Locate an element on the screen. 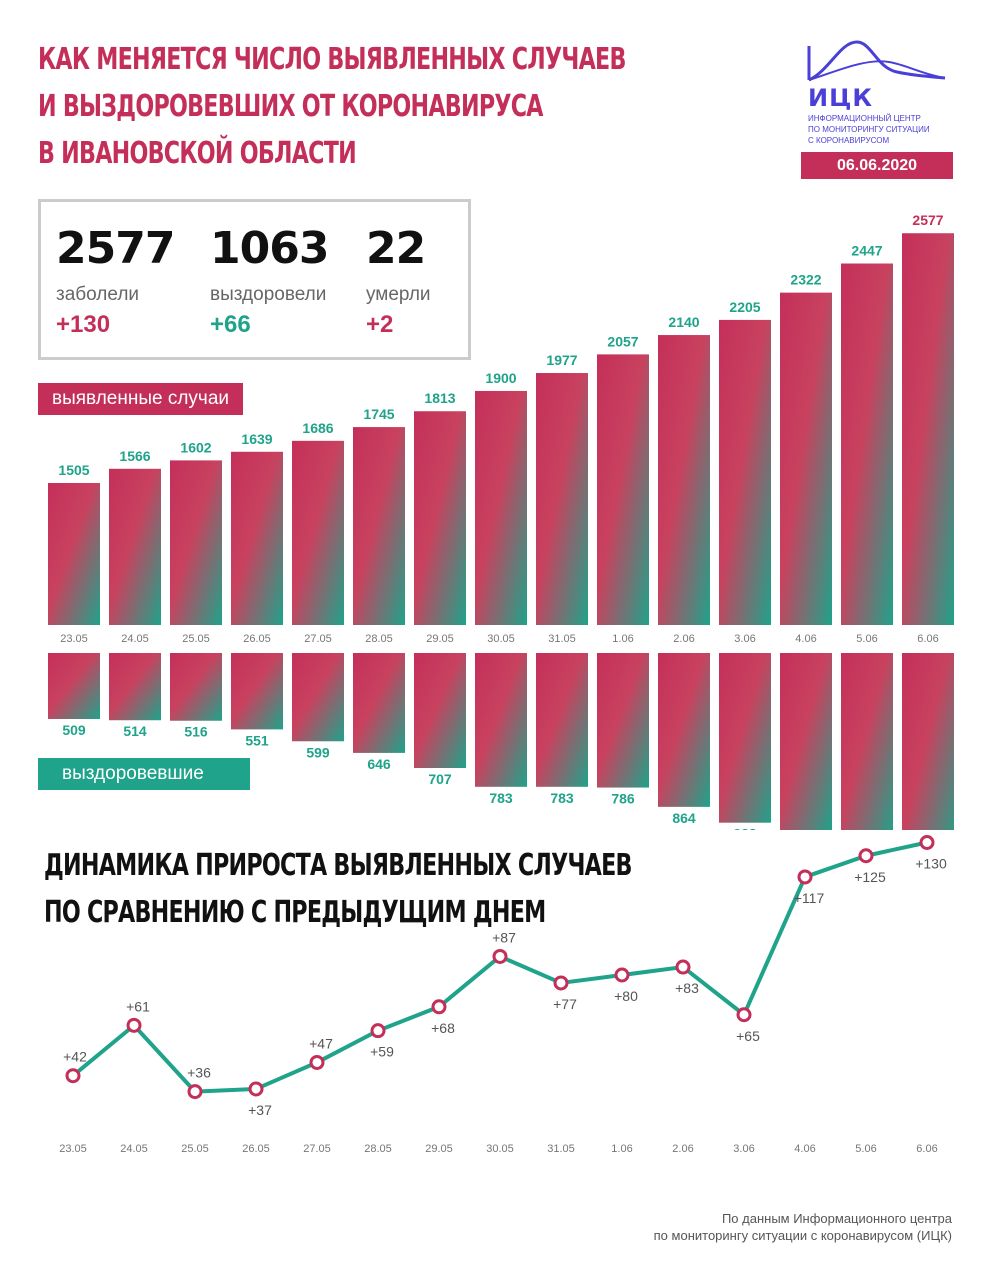 The width and height of the screenshot is (993, 1280). bar-recovered-label: 786 is located at coordinates (623, 799).